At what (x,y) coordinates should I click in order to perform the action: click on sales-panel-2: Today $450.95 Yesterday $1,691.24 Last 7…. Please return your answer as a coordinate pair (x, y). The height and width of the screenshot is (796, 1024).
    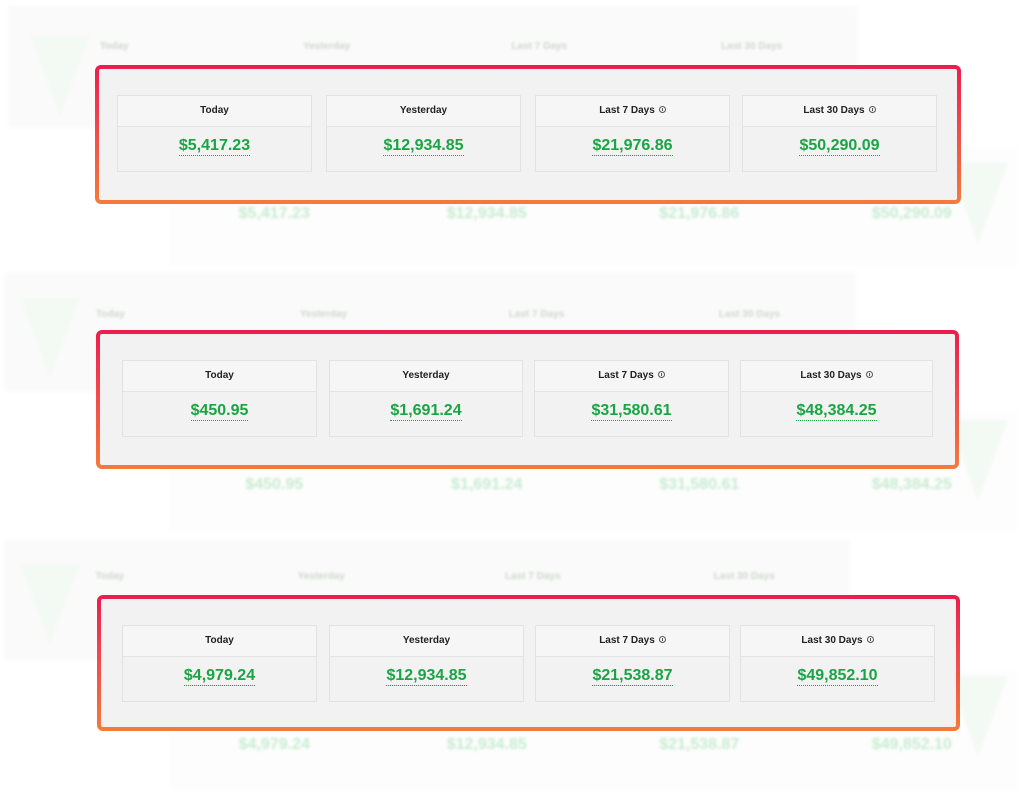
    Looking at the image, I should click on (527, 399).